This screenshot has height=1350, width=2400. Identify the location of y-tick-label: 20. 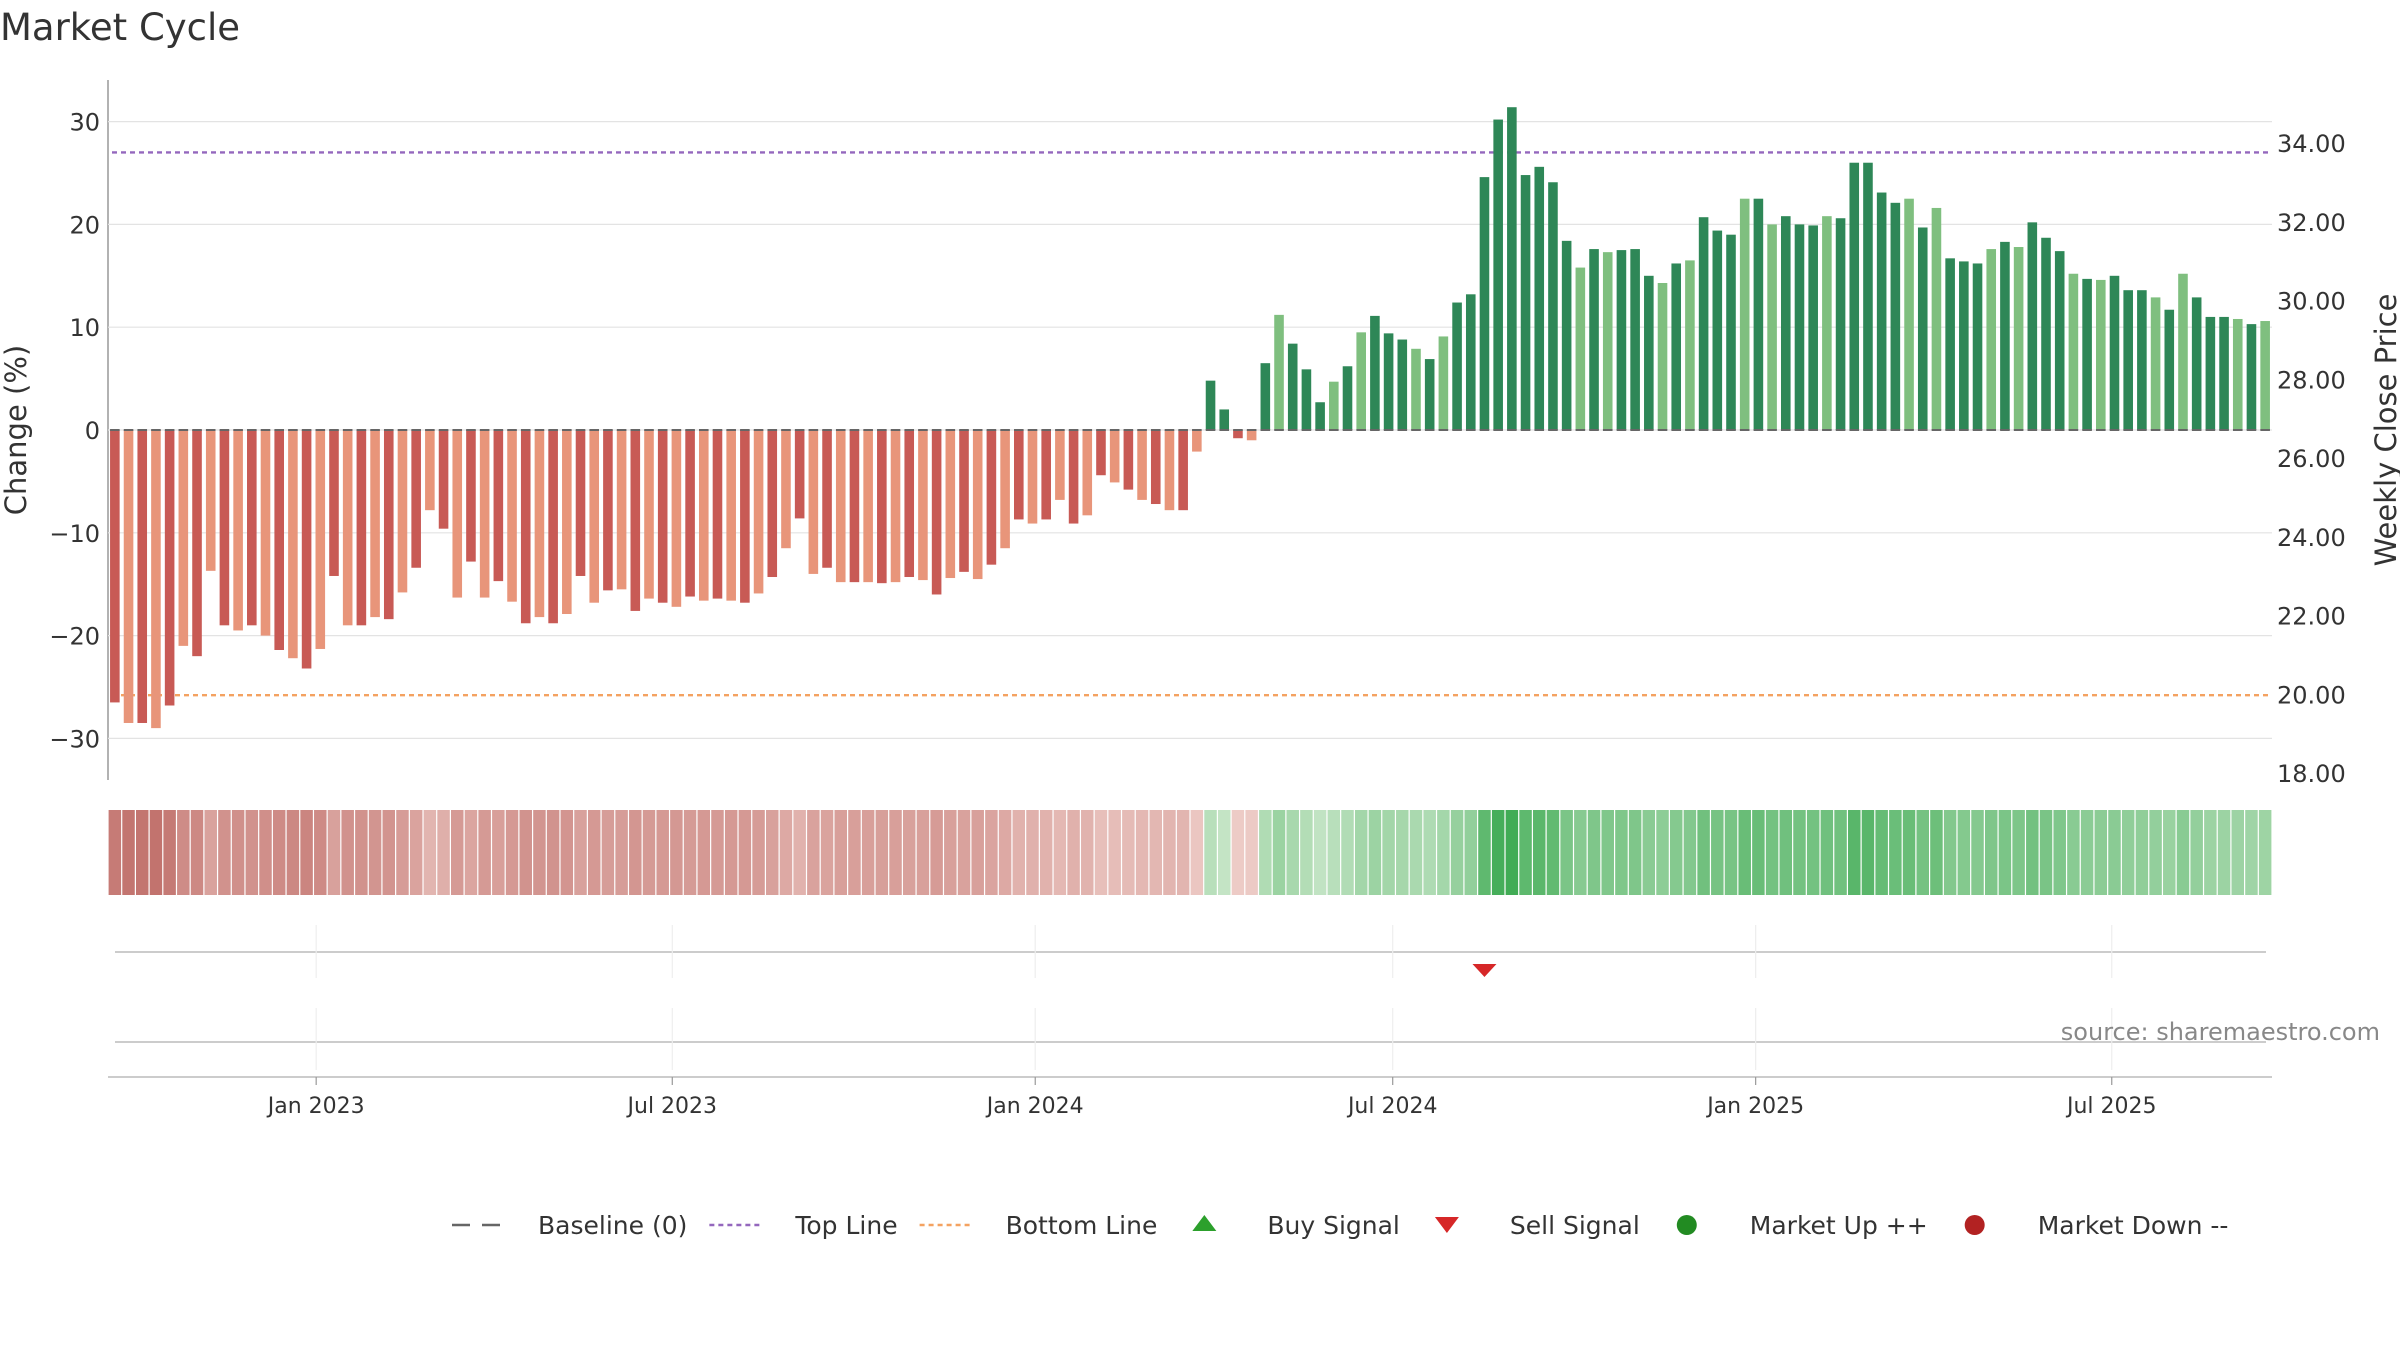
(84, 225).